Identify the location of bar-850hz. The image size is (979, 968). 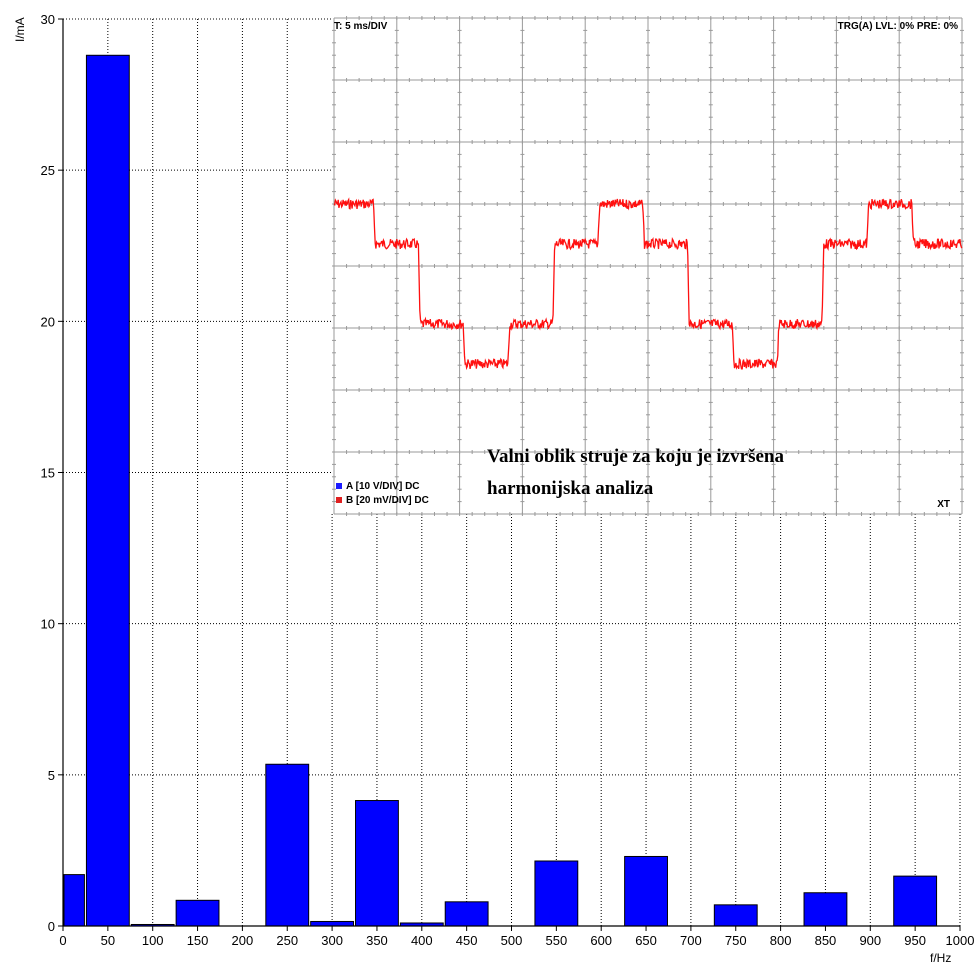
(825, 909).